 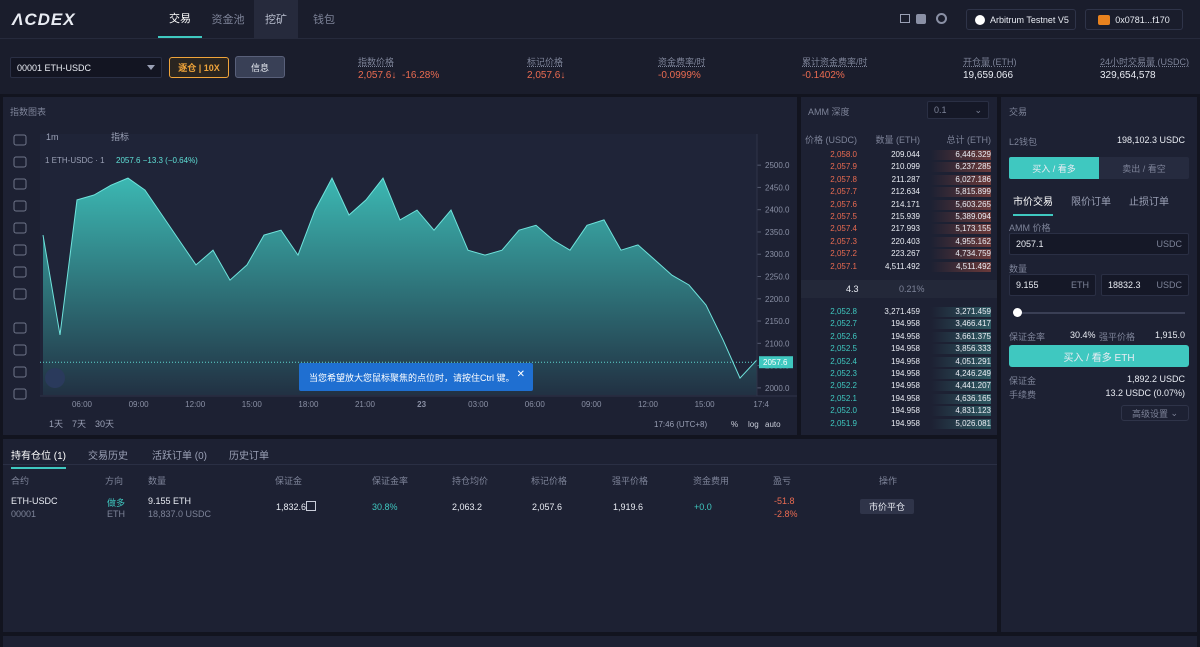 What do you see at coordinates (228, 20) in the screenshot?
I see `nav-tab: 资金池` at bounding box center [228, 20].